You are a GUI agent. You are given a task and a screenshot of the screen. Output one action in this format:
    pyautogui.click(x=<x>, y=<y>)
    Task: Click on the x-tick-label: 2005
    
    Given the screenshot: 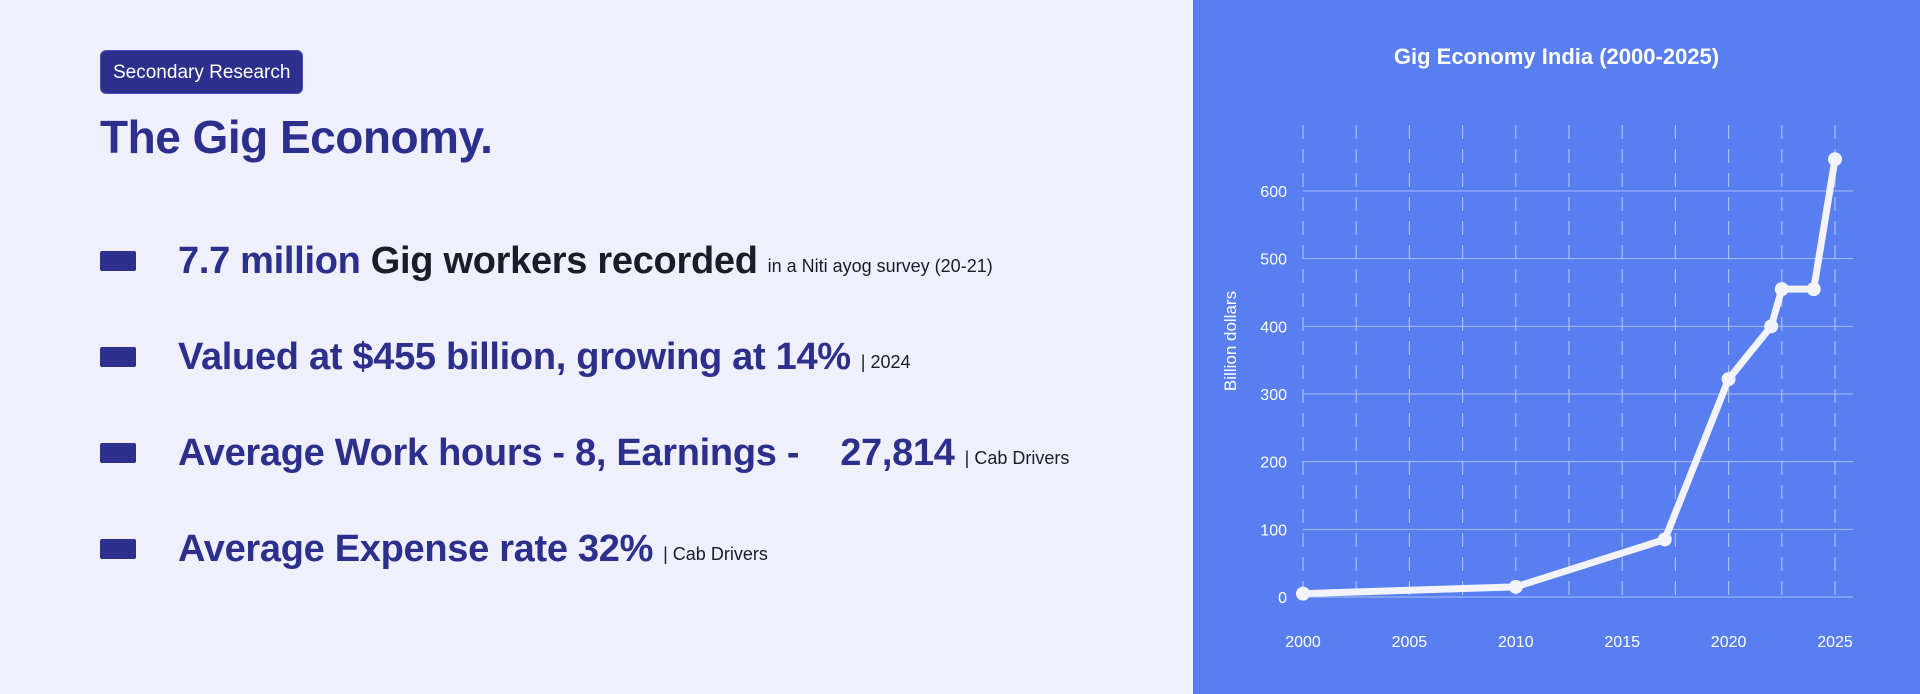 What is the action you would take?
    pyautogui.click(x=1410, y=642)
    